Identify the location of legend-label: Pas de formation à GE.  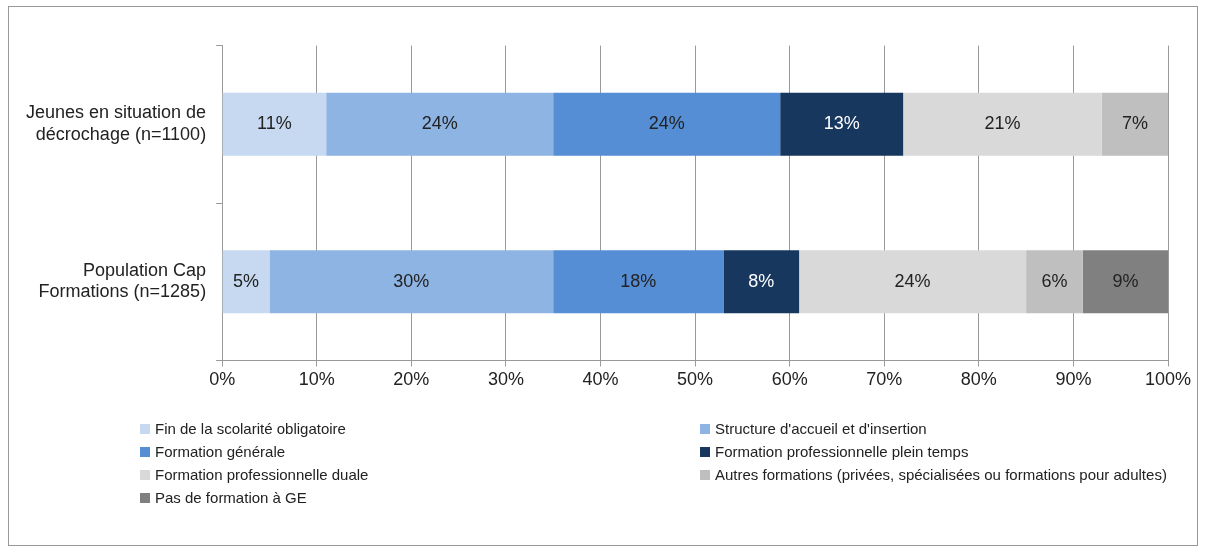
(231, 497).